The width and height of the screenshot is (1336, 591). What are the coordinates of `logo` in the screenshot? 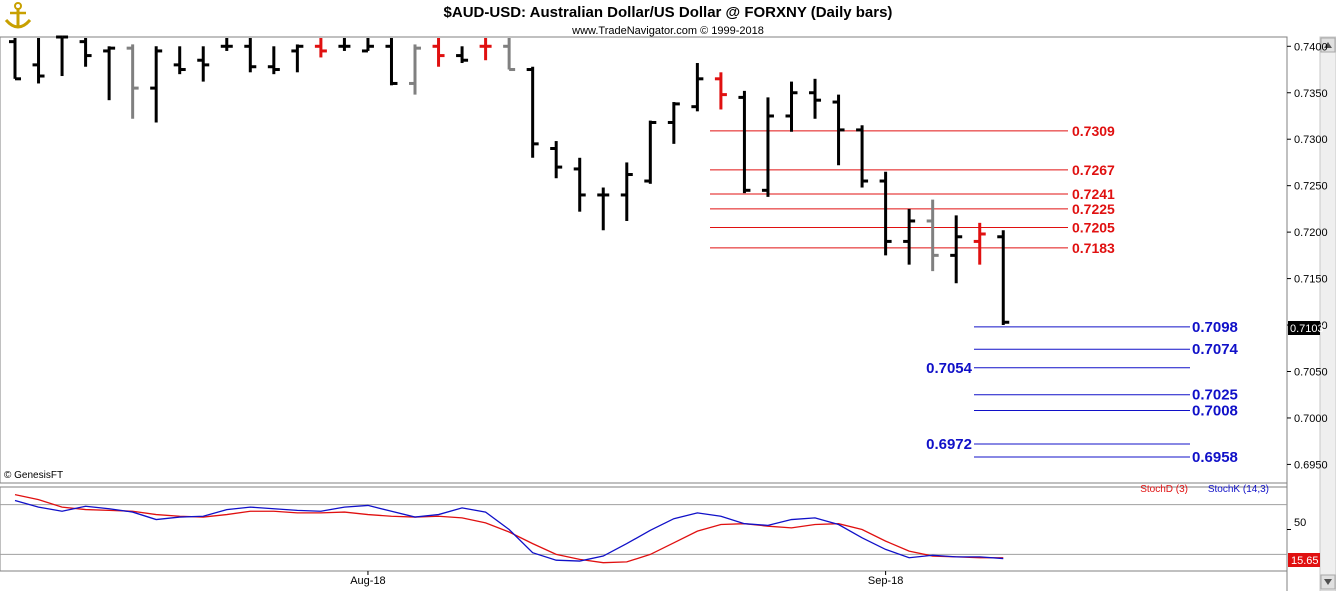 It's located at (18, 15).